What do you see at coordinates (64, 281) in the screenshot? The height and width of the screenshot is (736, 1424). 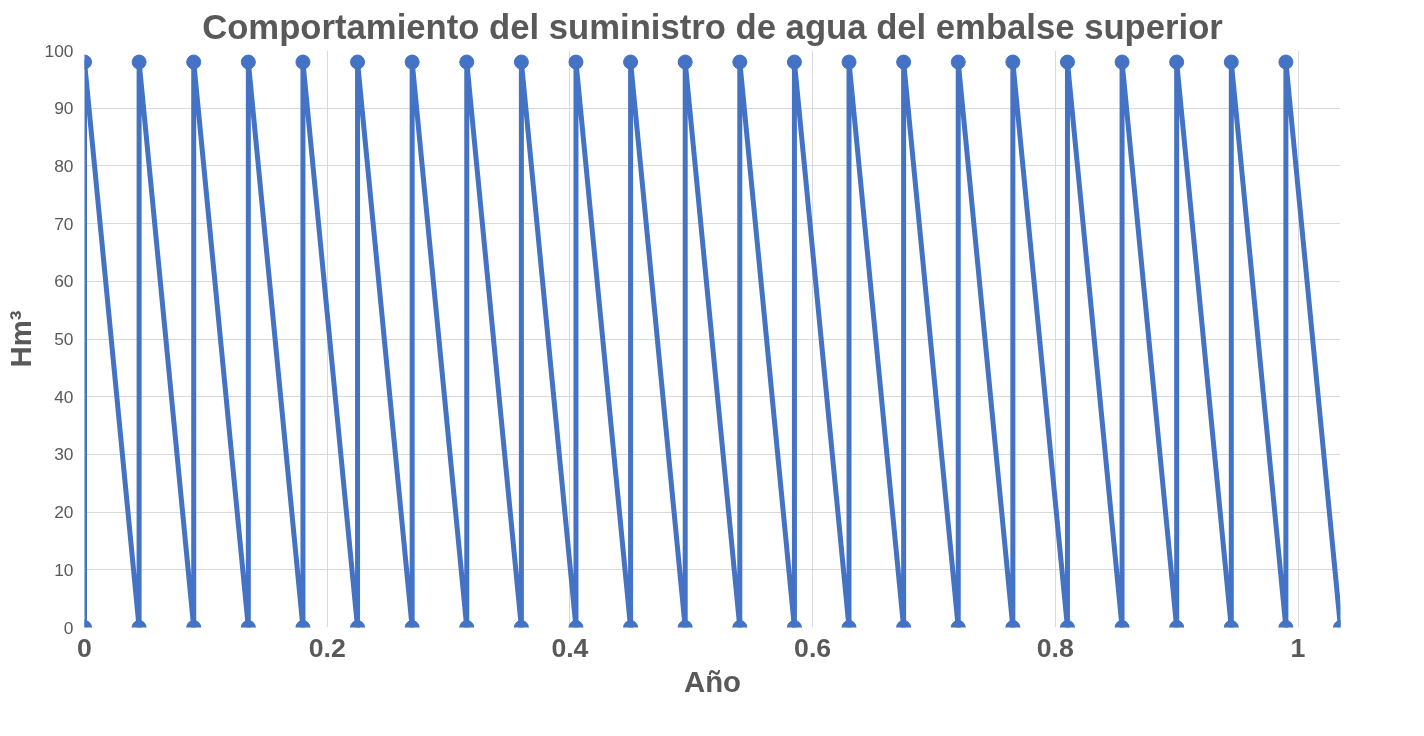 I see `y-tick-label: 60` at bounding box center [64, 281].